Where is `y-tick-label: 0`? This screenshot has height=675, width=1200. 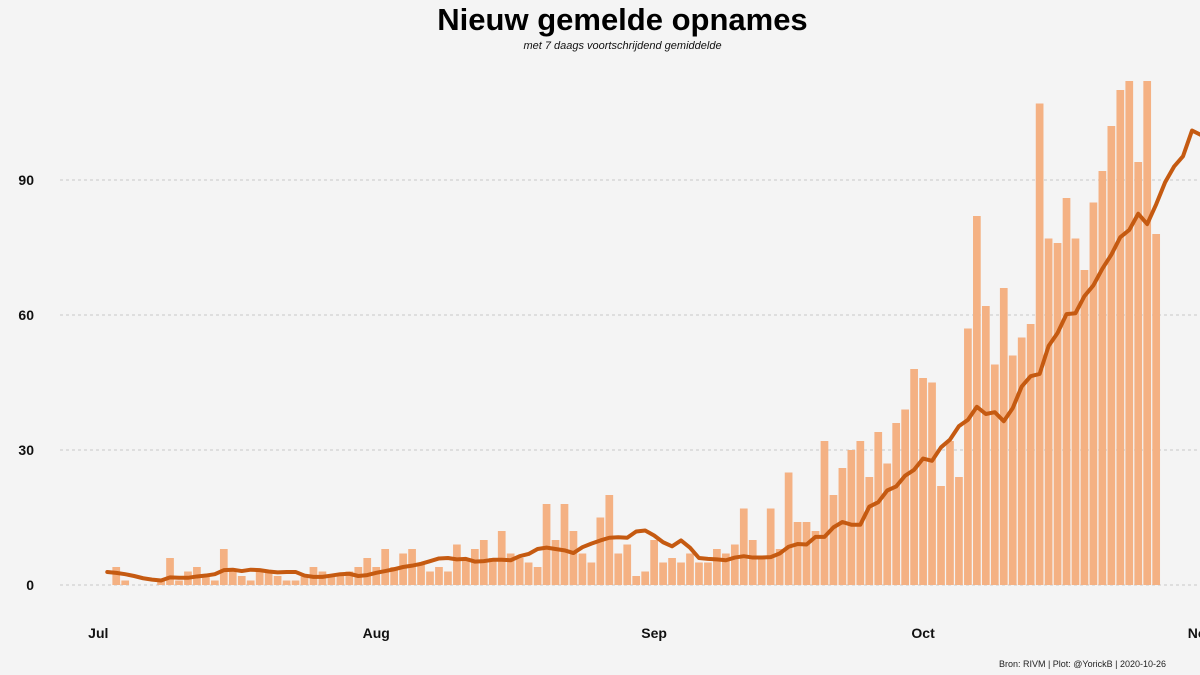
y-tick-label: 0 is located at coordinates (30, 585).